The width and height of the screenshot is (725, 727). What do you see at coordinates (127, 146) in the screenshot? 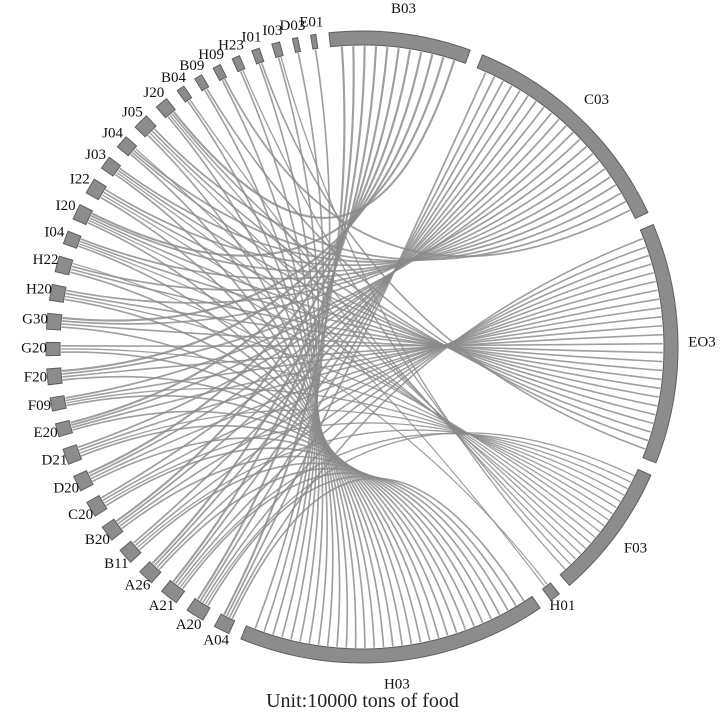
I see `node-arc-j04` at bounding box center [127, 146].